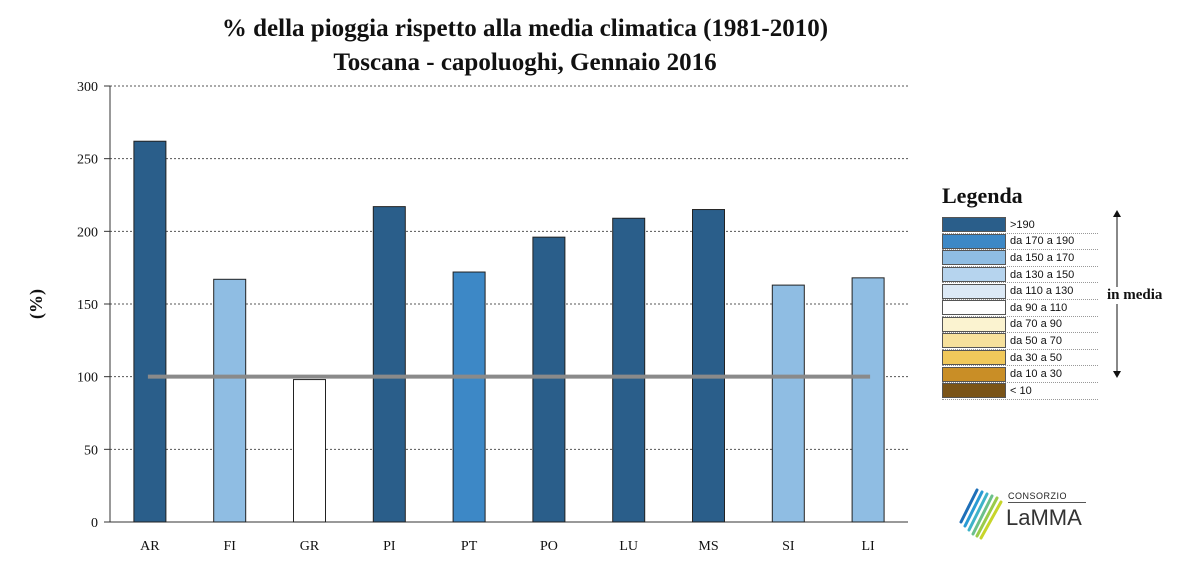 This screenshot has width=1200, height=573. What do you see at coordinates (309, 451) in the screenshot?
I see `bar-gr` at bounding box center [309, 451].